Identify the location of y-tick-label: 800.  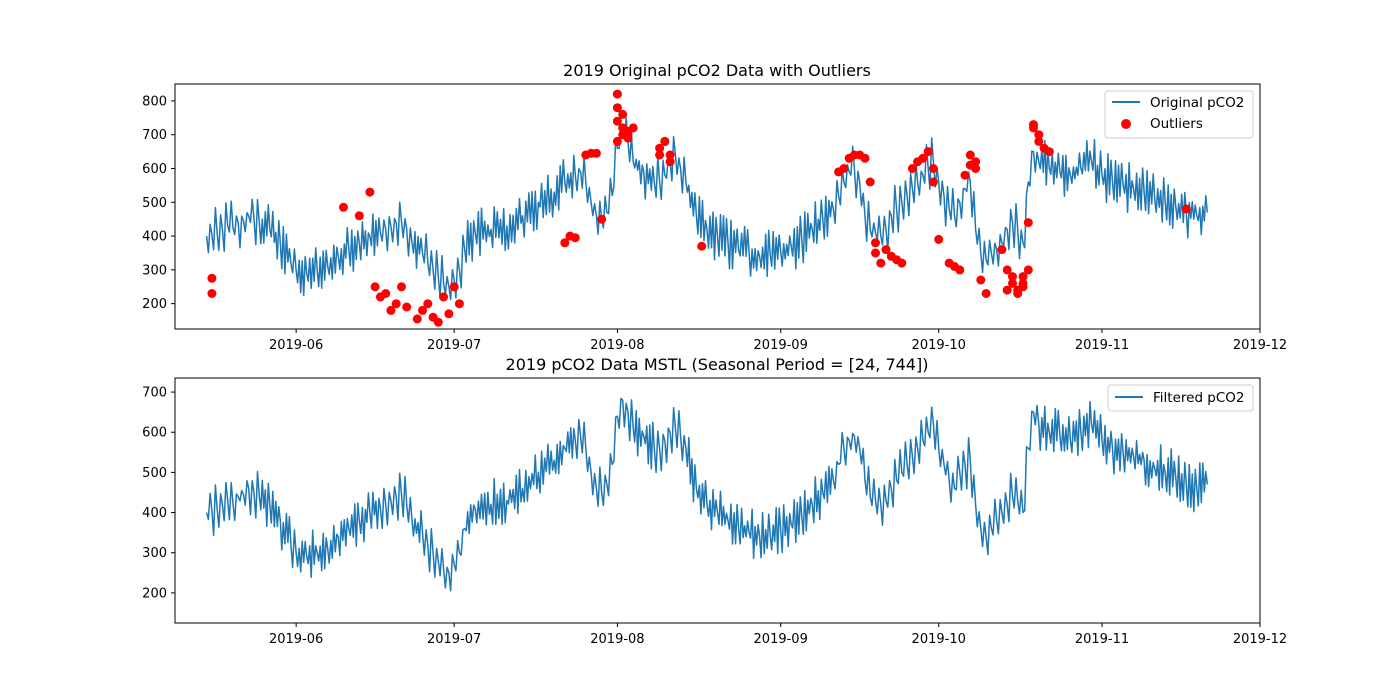
(154, 101).